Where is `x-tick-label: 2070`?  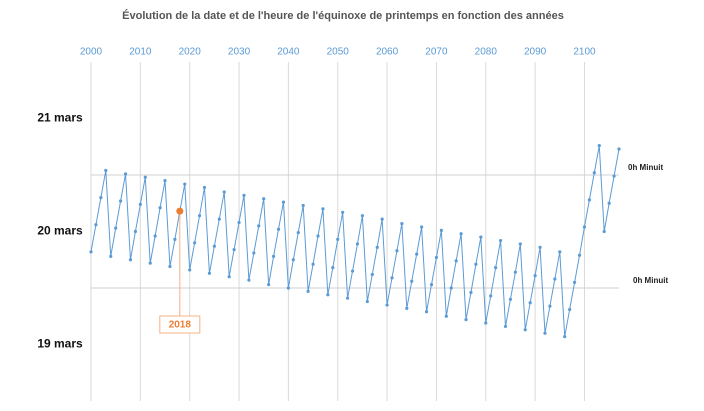
x-tick-label: 2070 is located at coordinates (436, 52).